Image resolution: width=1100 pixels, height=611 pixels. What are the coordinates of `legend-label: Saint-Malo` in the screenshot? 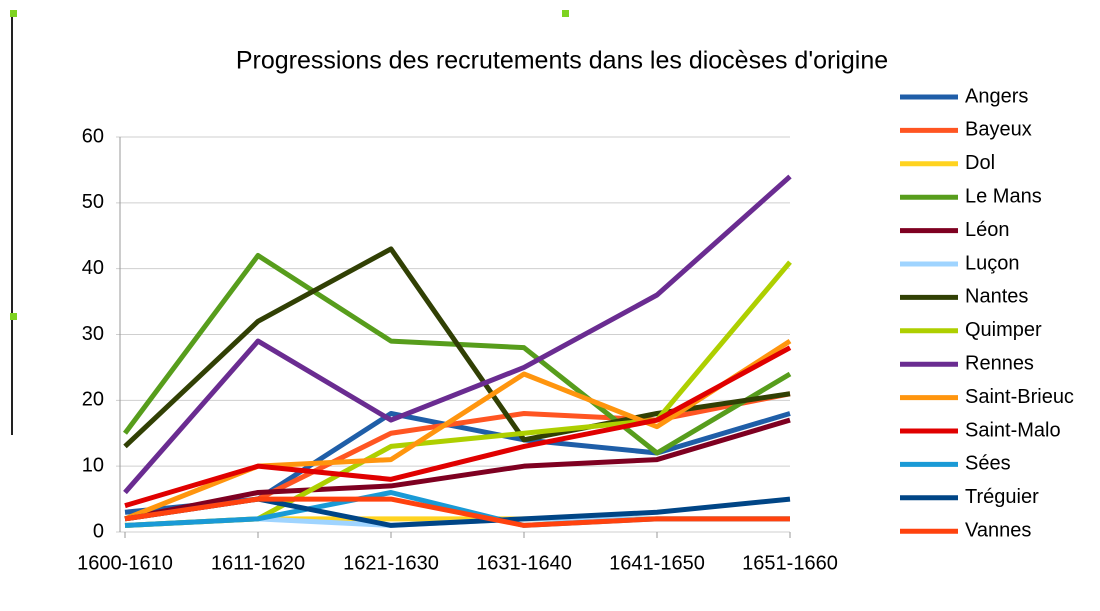 It's located at (1013, 430).